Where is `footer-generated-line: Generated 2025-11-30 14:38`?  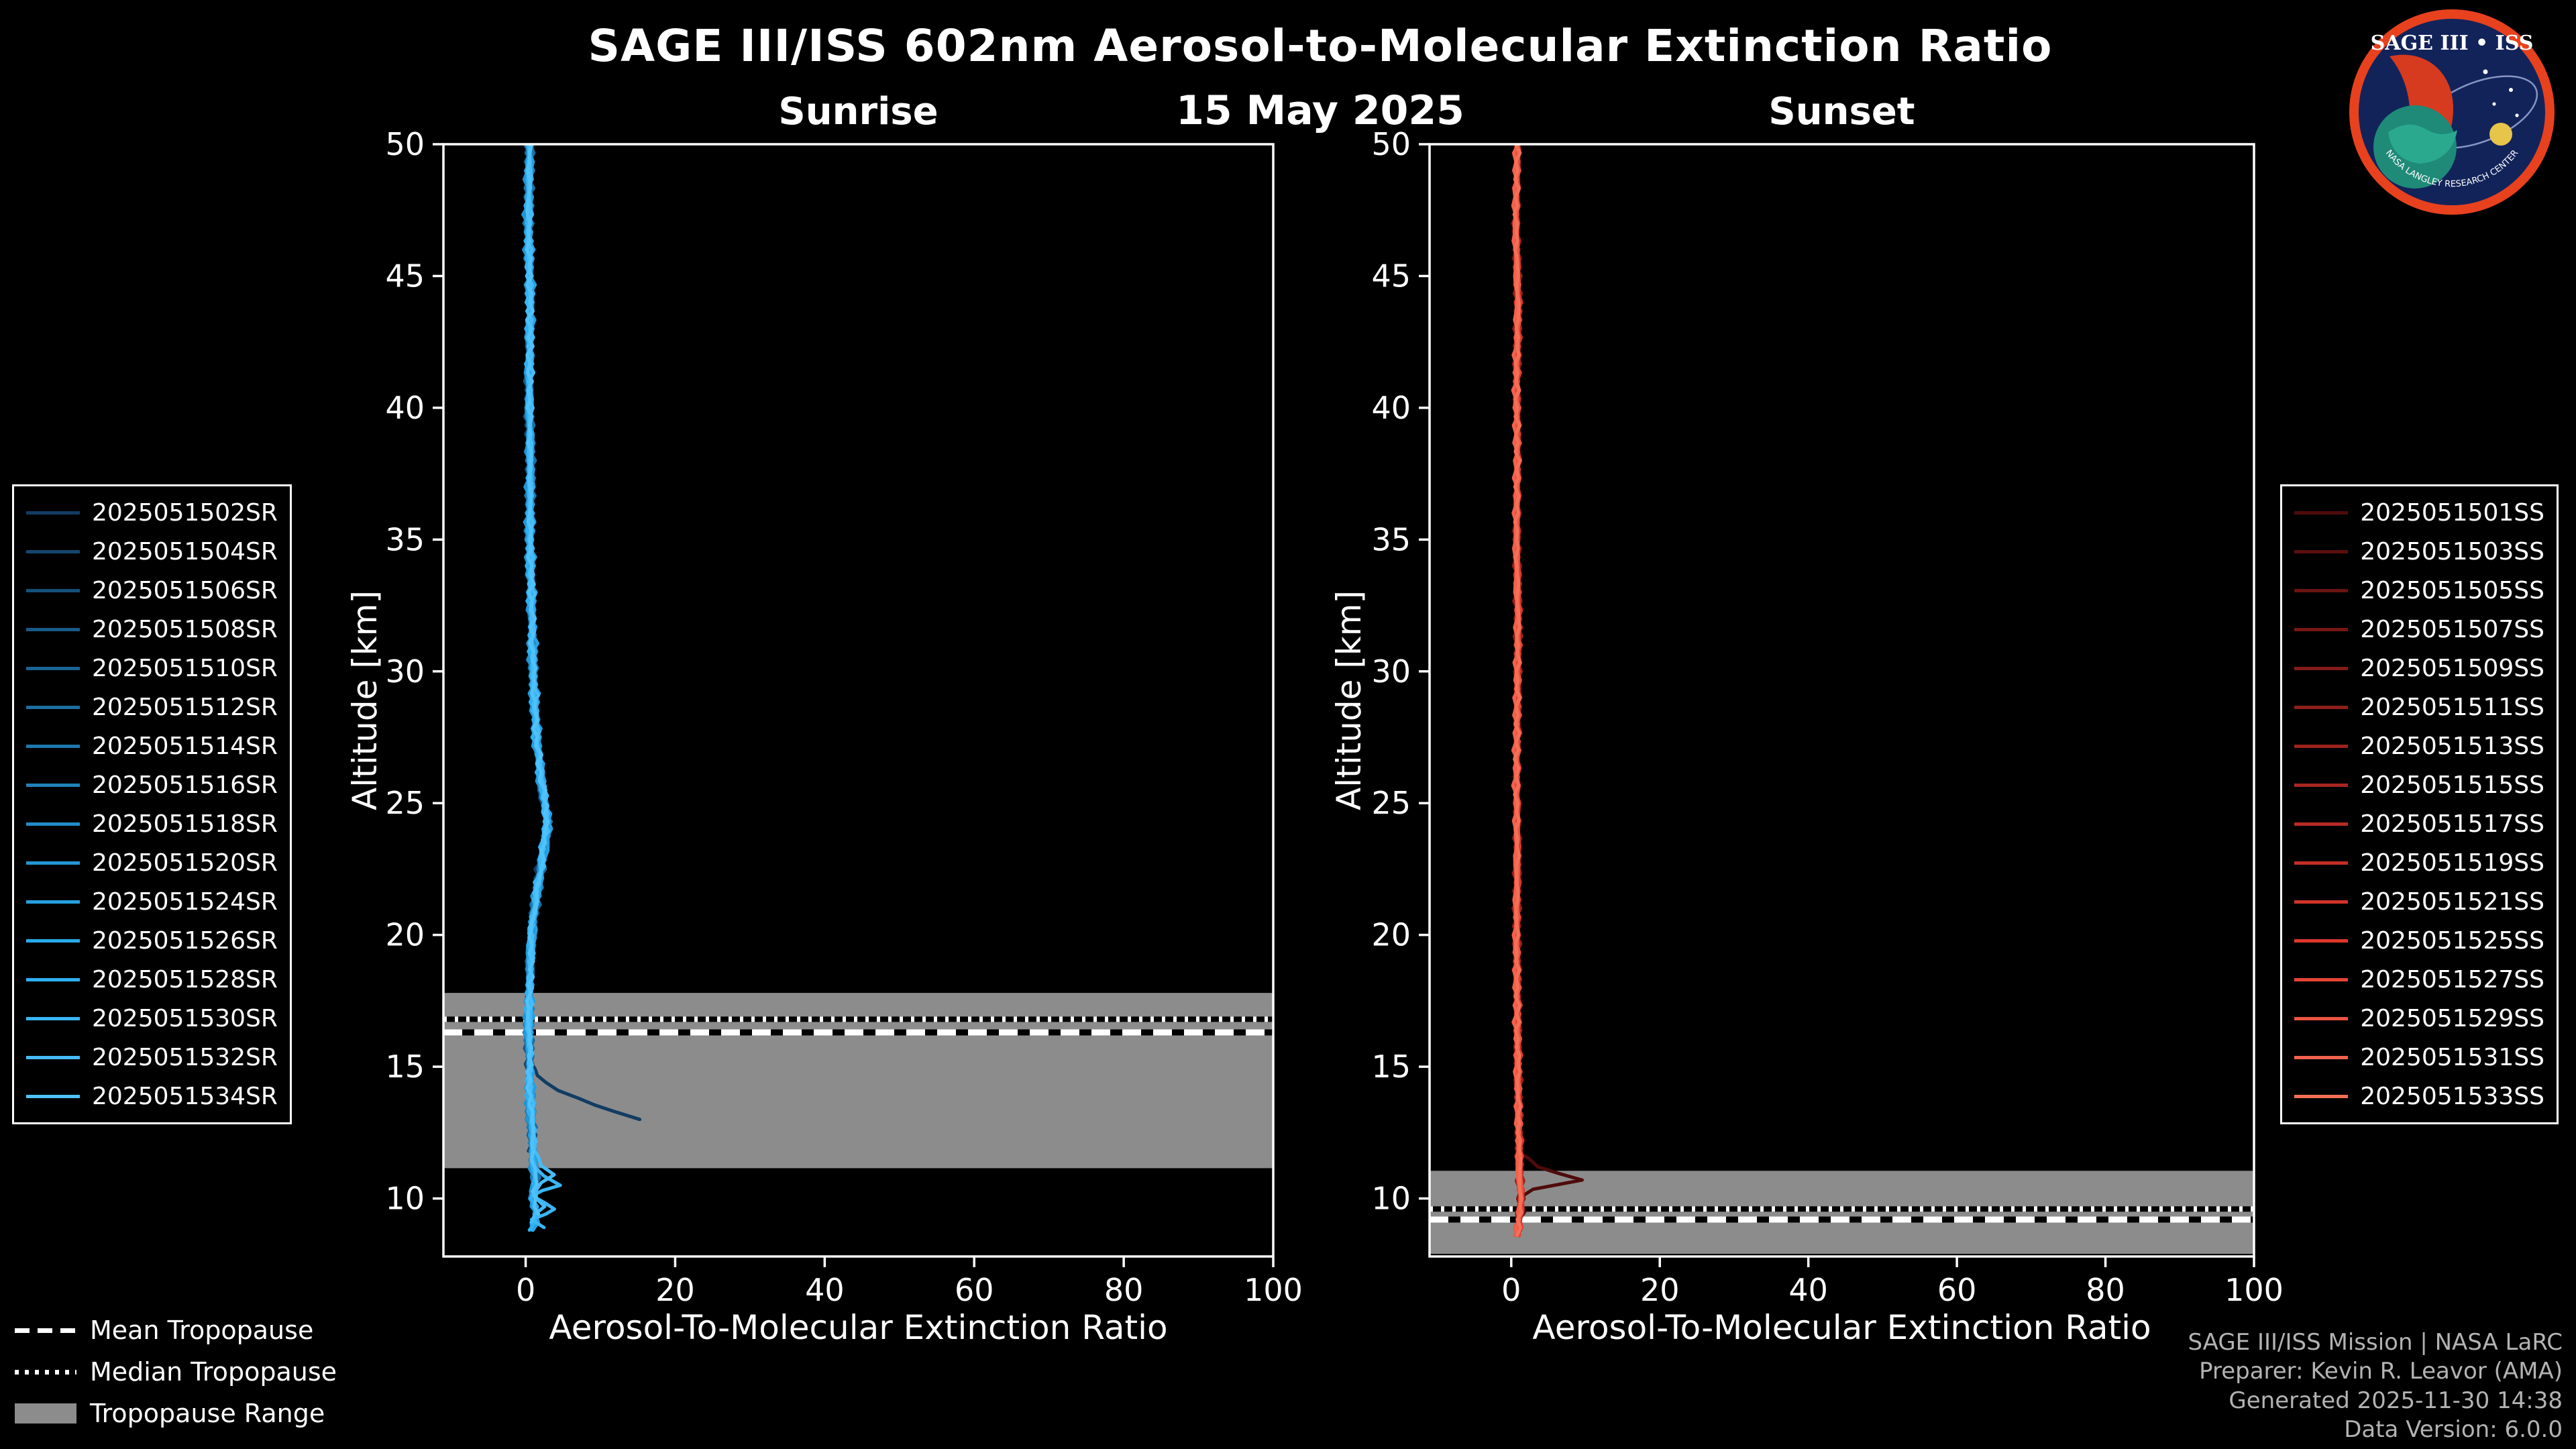
footer-generated-line: Generated 2025-11-30 14:38 is located at coordinates (2396, 1400).